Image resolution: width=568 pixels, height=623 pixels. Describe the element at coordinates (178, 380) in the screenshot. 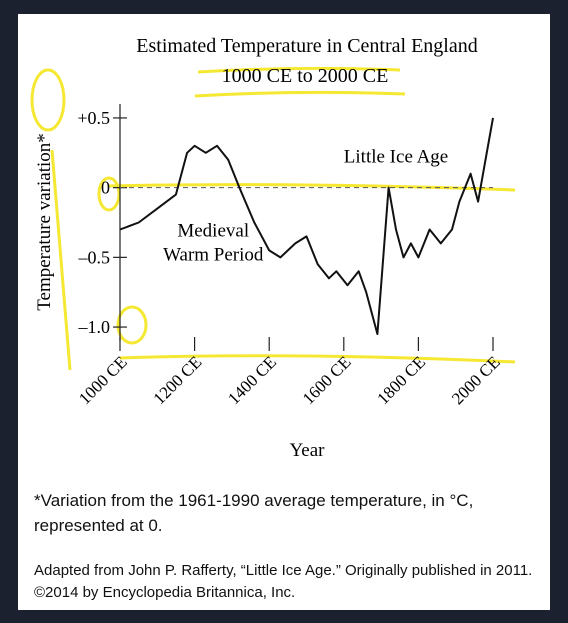

I see `x-tick-label: 1200 CE` at that location.